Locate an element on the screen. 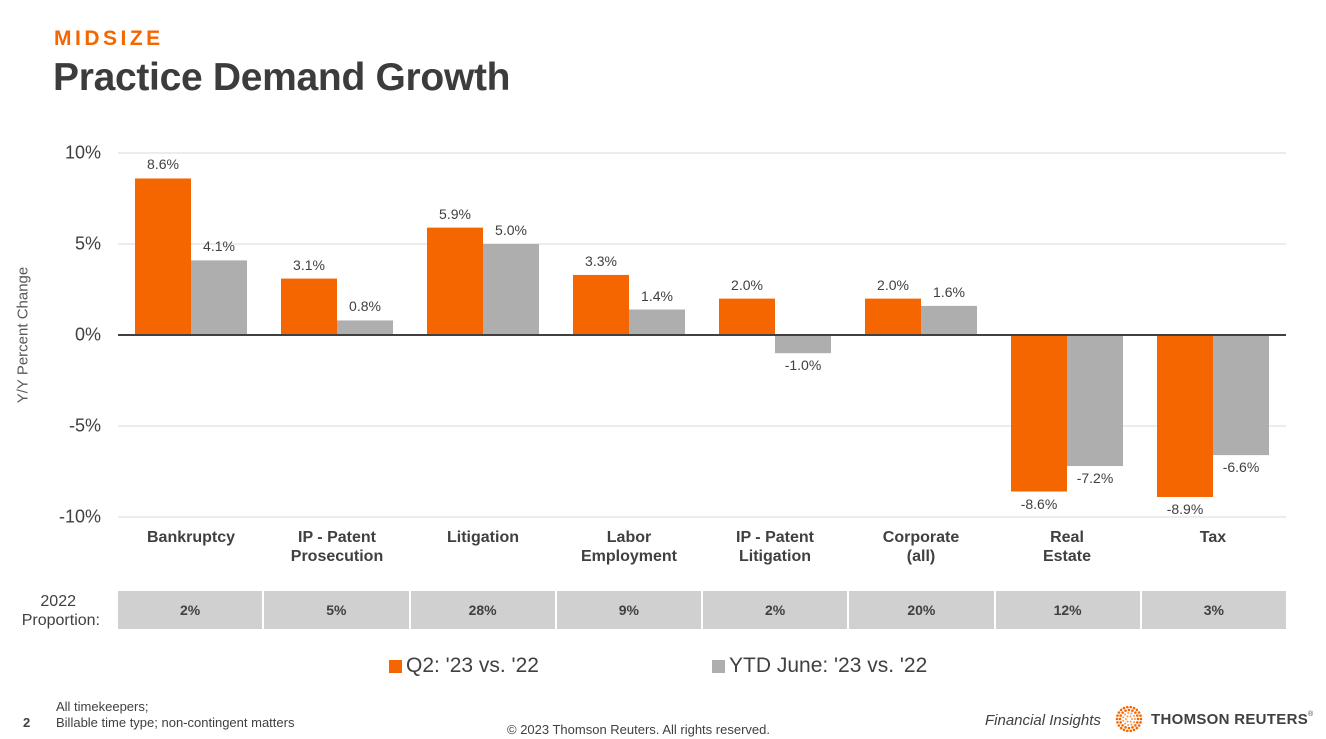  data-label-ytd-labor-employment: 1.4% is located at coordinates (657, 295).